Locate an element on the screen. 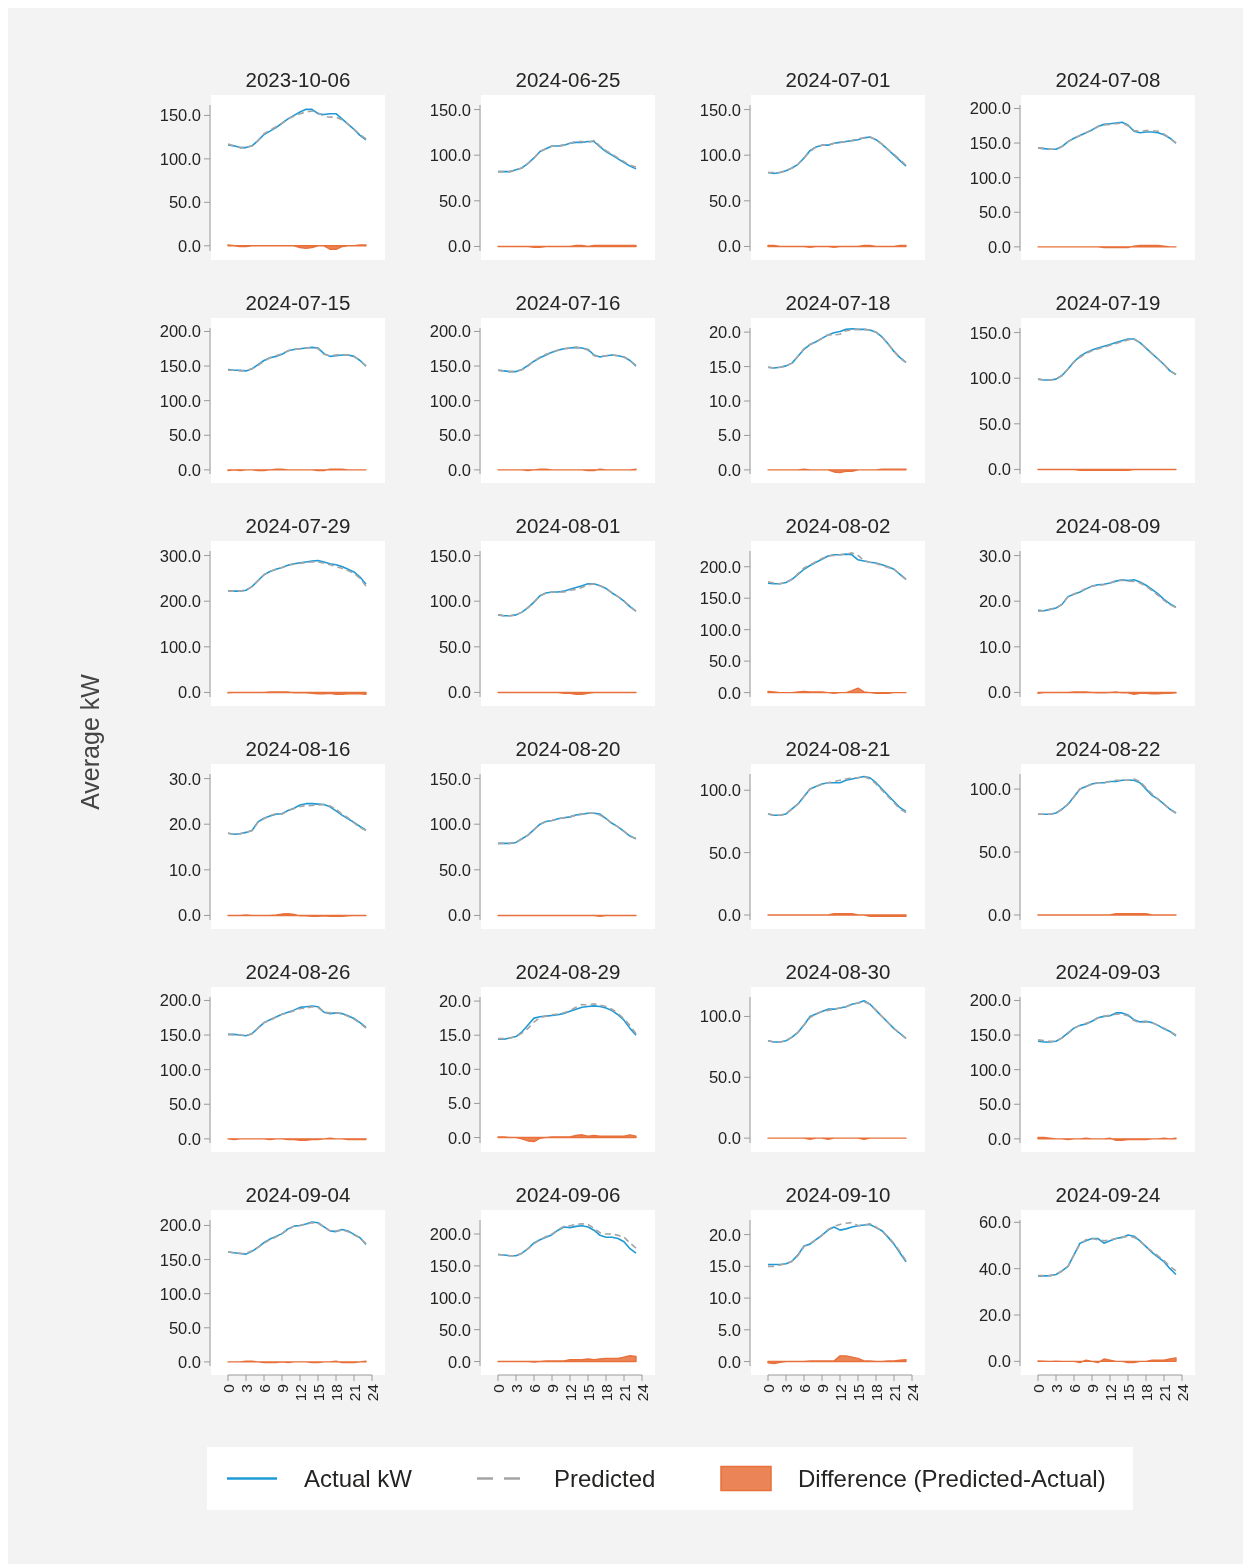  chart-title: 2024-07-29 is located at coordinates (298, 525).